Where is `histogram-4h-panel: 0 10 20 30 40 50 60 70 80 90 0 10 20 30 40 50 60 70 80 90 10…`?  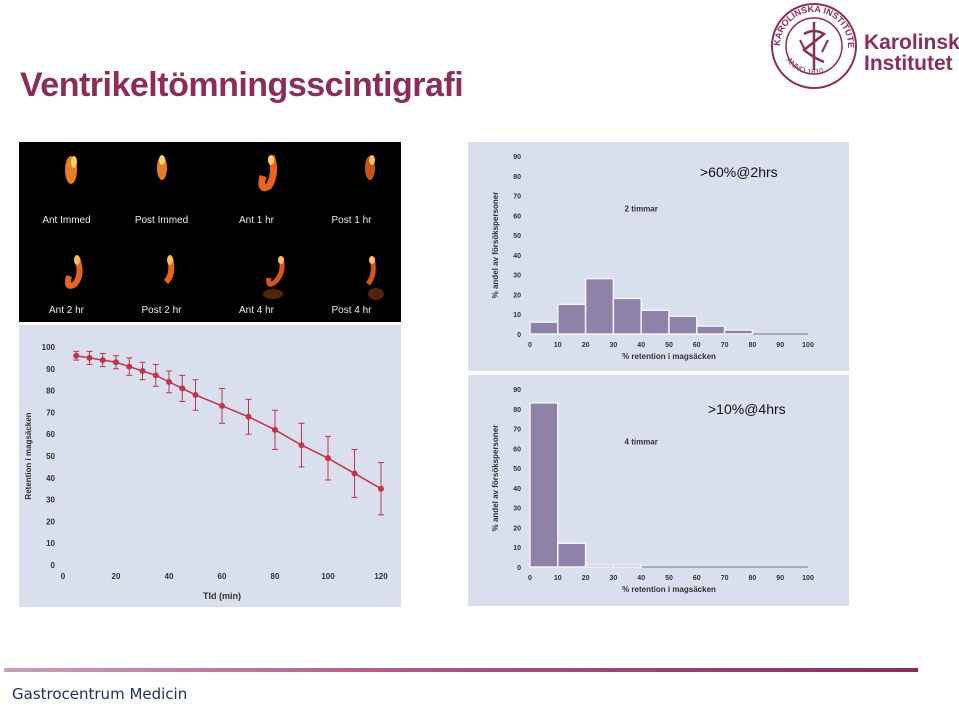 histogram-4h-panel: 0 10 20 30 40 50 60 70 80 90 0 10 20 30 40 50 60 70 80 90 10… is located at coordinates (658, 490).